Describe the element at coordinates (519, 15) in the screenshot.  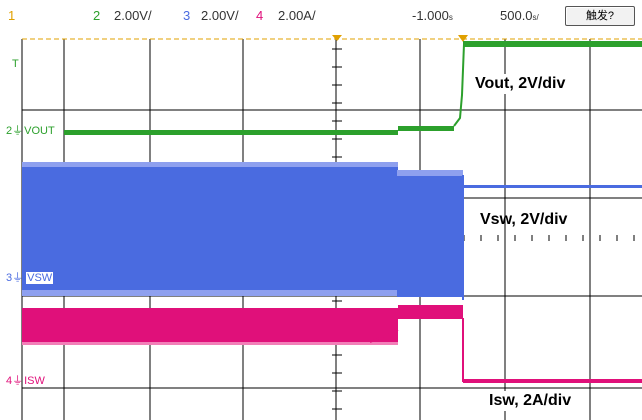
I see `timebase: 500.0s/` at that location.